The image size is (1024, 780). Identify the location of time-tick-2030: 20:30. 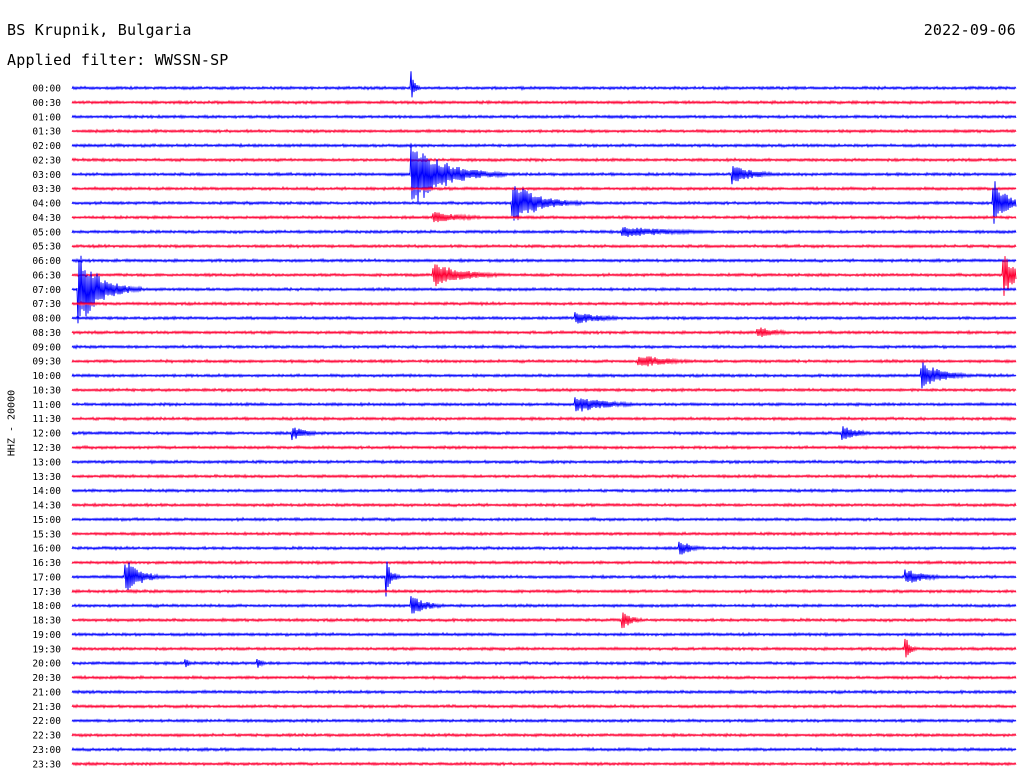
(46, 678).